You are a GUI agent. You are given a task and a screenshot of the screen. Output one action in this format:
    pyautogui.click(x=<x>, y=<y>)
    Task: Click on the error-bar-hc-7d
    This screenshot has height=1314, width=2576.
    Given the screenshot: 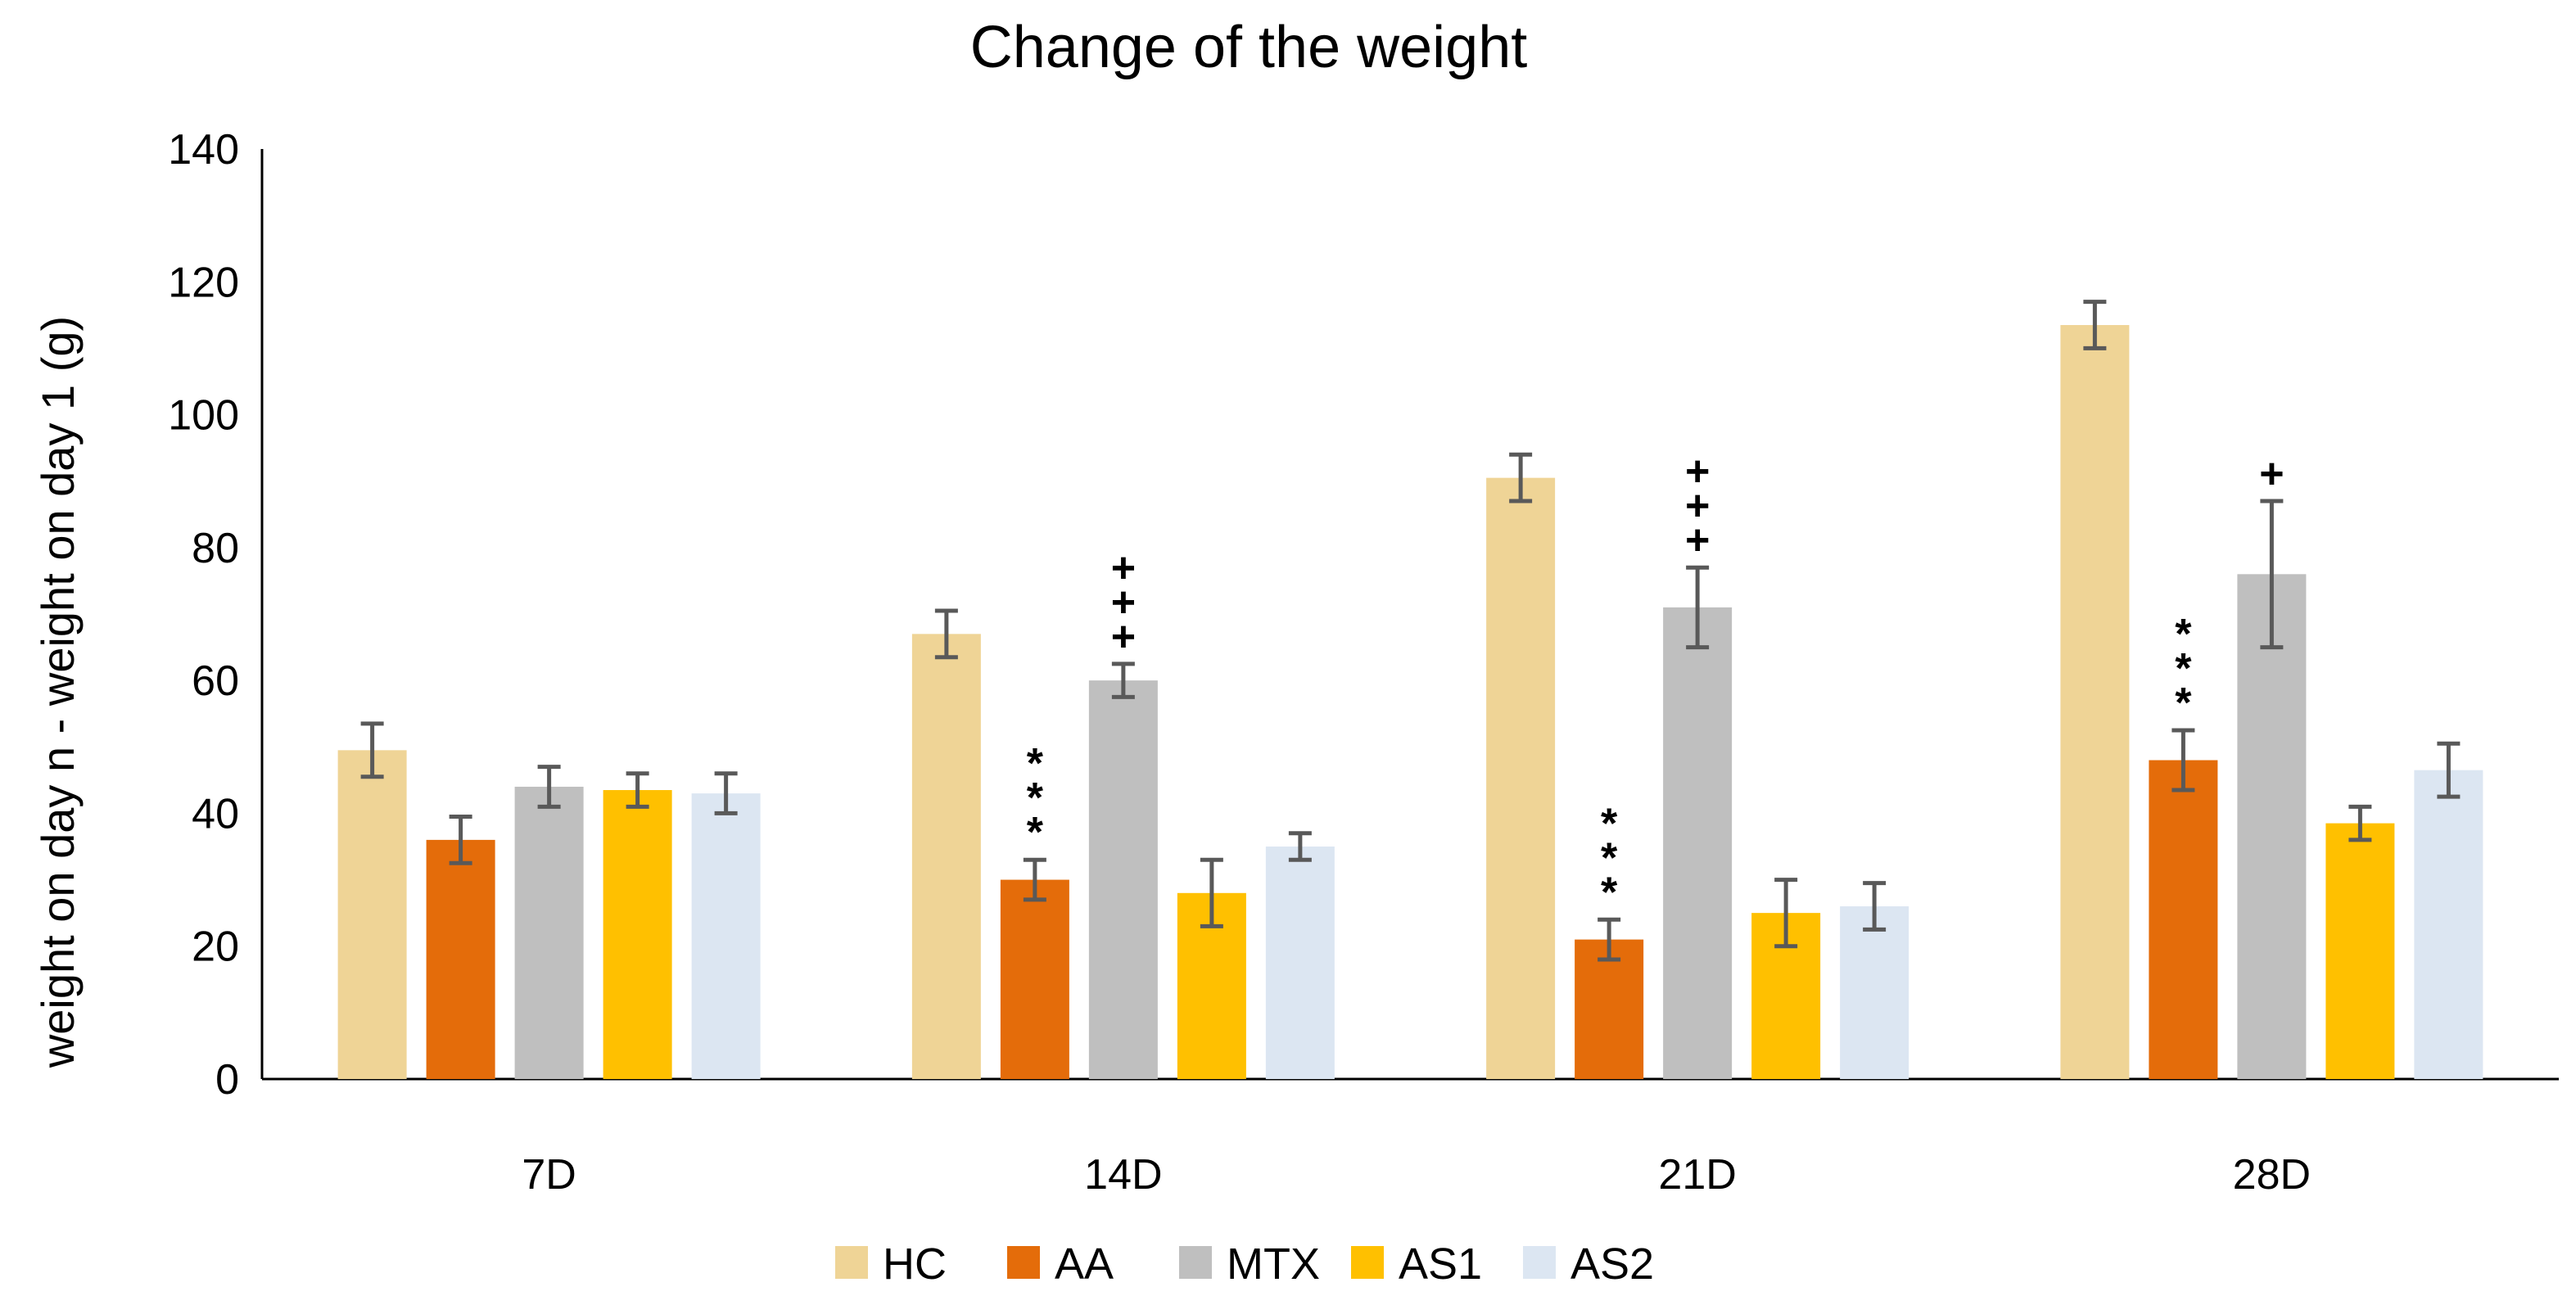 What is the action you would take?
    pyautogui.click(x=372, y=750)
    